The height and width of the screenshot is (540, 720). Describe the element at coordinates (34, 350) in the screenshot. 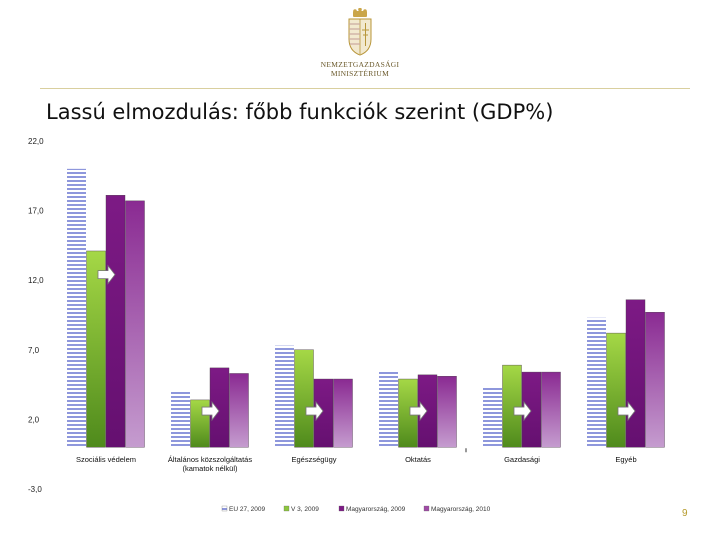

I see `y-tick-label: 7,0` at that location.